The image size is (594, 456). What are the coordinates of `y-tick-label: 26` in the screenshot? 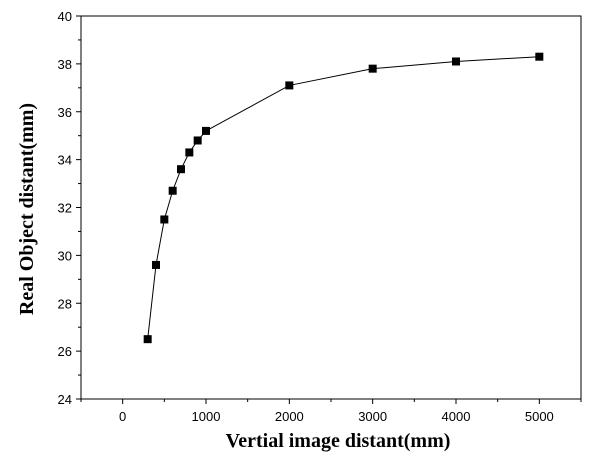 It's located at (65, 351).